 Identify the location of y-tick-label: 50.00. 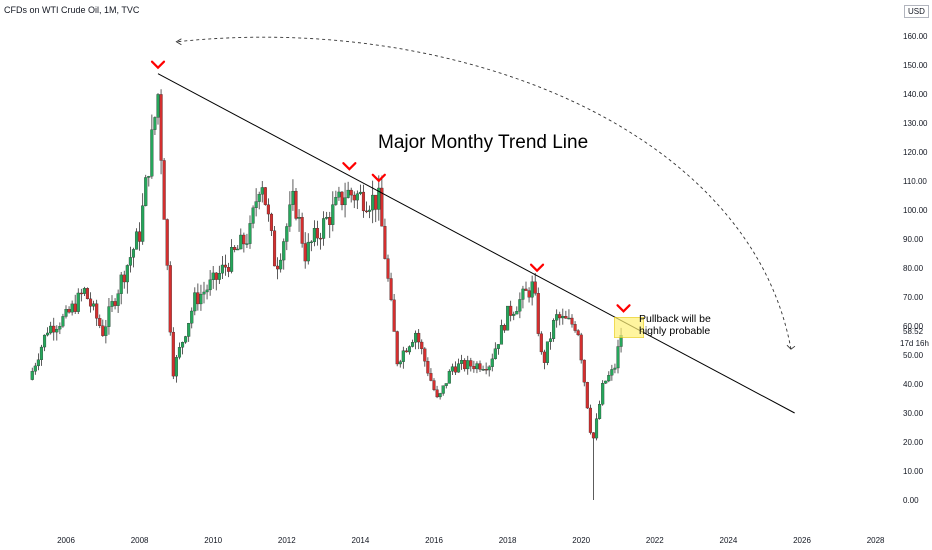
(913, 355).